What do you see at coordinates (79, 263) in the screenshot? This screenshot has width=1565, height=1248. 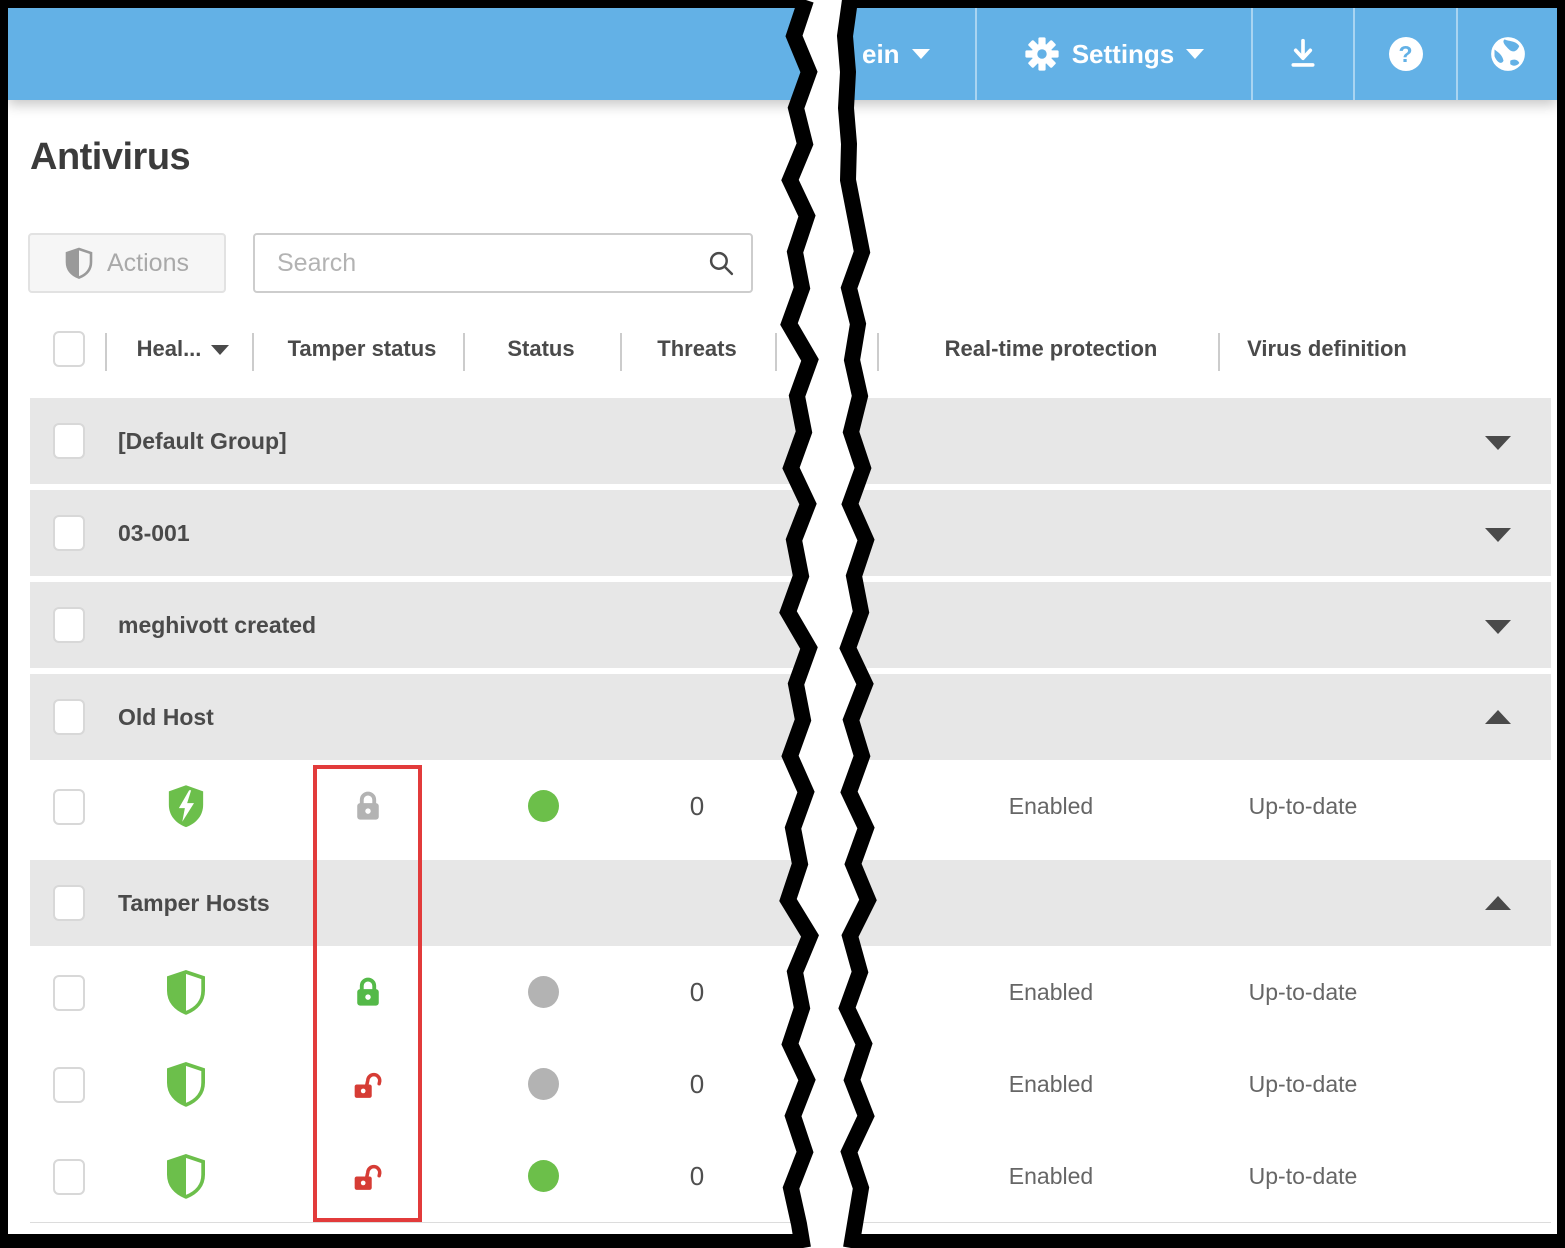 I see `shield-icon` at bounding box center [79, 263].